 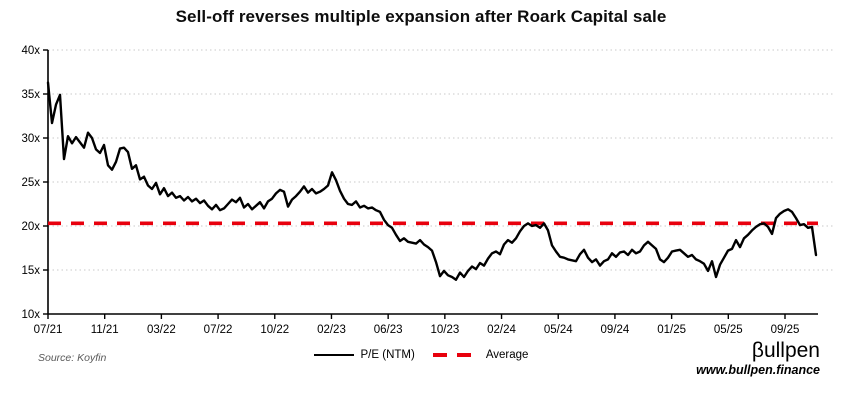 I want to click on x-tick-label: 07/21, so click(x=48, y=330).